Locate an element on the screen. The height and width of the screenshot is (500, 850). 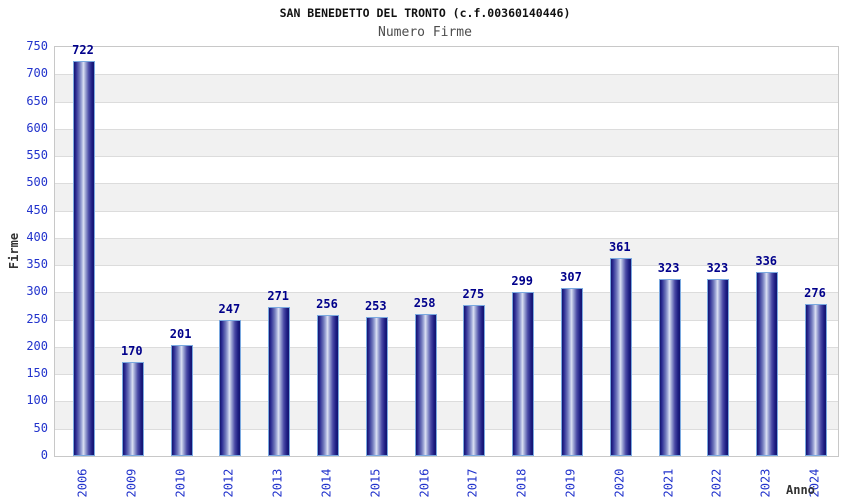
bar-value-label: 275 is located at coordinates (473, 294).